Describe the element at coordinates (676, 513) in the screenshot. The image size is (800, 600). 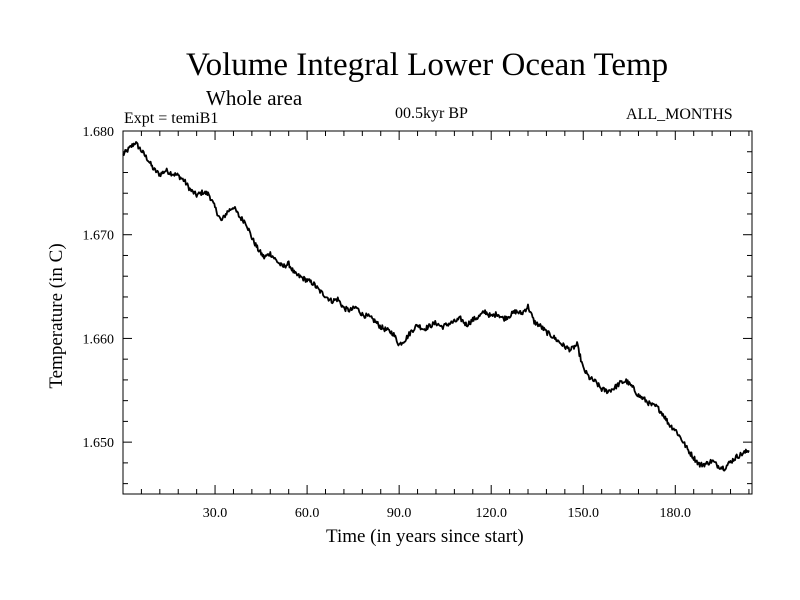
I see `x-tick-label: 180.0` at that location.